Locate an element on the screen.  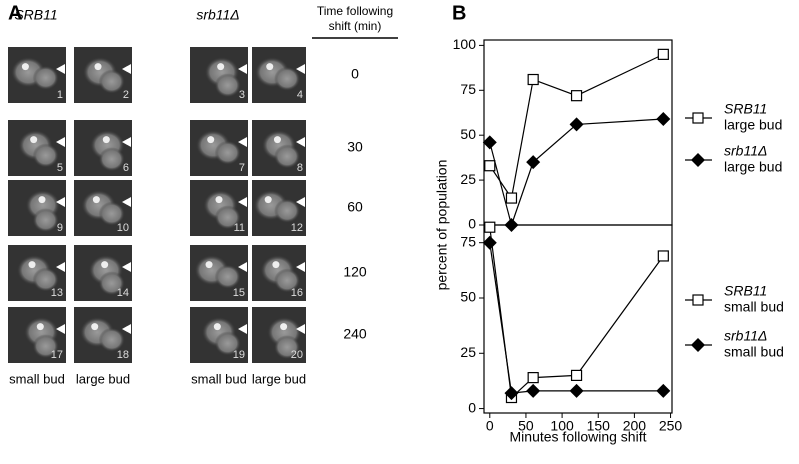
bud-label: large bud is located at coordinates (103, 378).